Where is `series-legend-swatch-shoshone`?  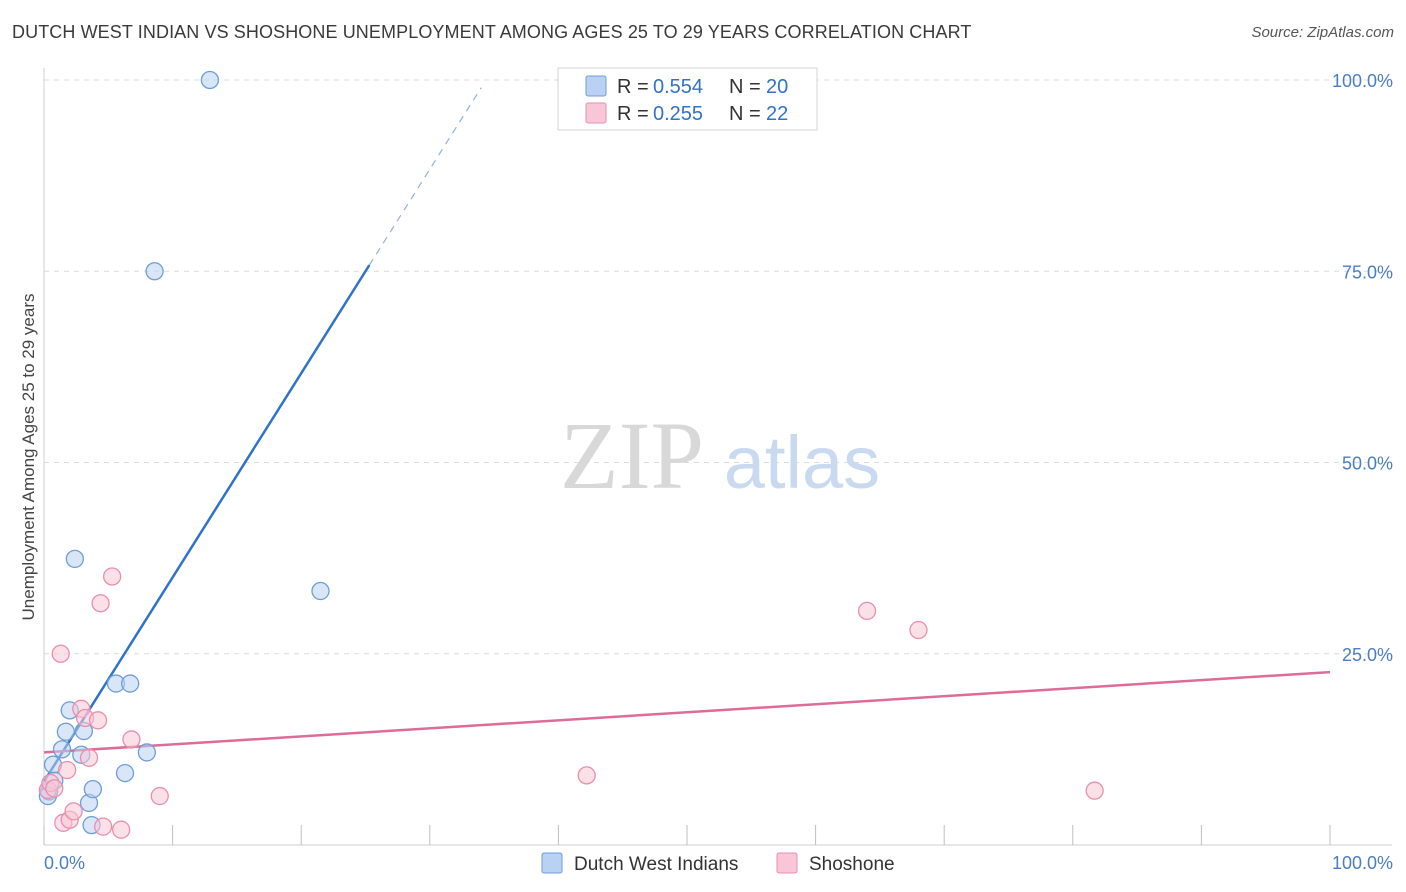 series-legend-swatch-shoshone is located at coordinates (787, 863).